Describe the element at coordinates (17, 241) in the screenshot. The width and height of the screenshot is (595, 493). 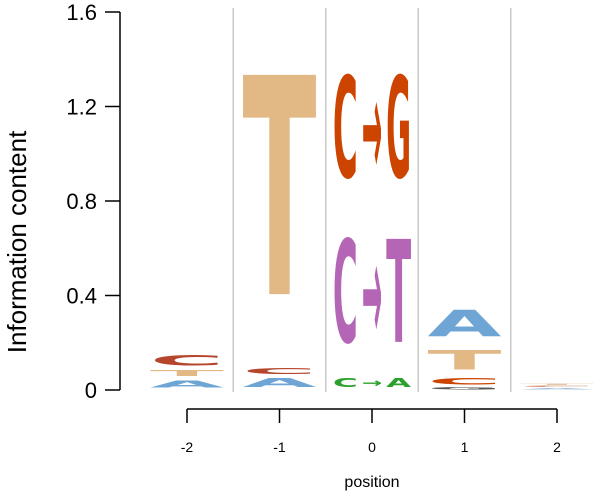
I see `y-axis-label: Information content` at that location.